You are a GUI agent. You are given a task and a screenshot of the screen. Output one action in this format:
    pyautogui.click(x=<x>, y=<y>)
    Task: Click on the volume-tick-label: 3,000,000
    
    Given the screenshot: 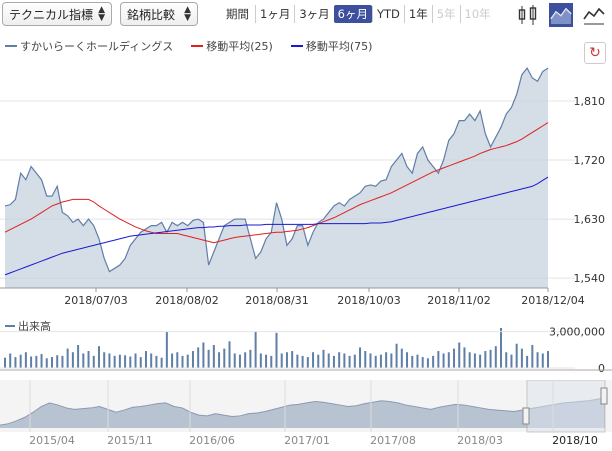 What is the action you would take?
    pyautogui.click(x=577, y=332)
    